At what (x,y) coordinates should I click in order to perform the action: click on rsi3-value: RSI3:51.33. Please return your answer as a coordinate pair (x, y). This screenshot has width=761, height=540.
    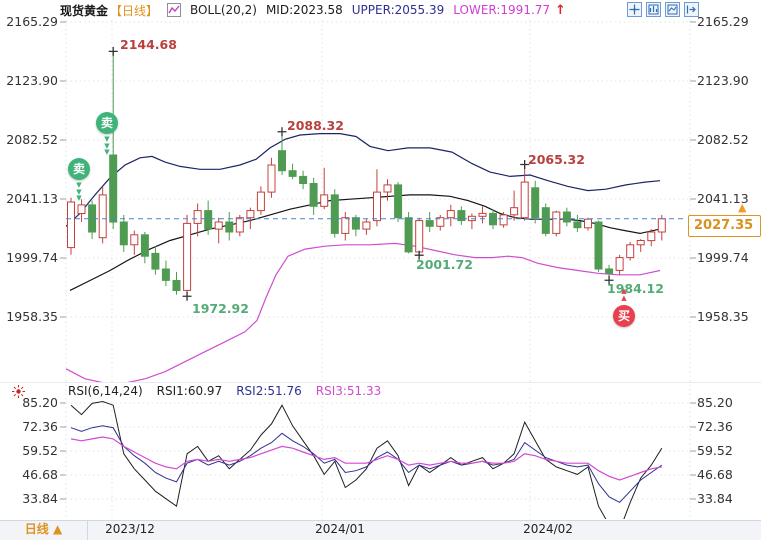
    Looking at the image, I should click on (348, 391).